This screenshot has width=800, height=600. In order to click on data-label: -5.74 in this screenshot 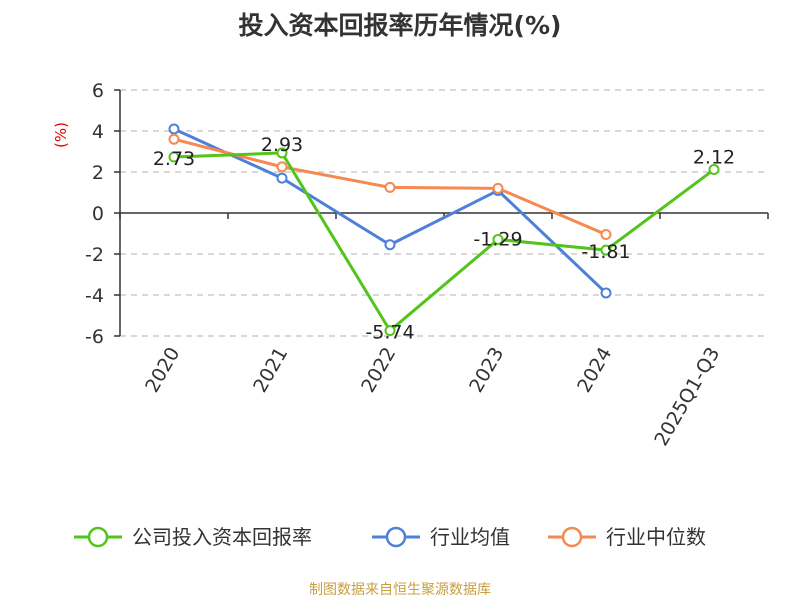, I will do `click(389, 333)`.